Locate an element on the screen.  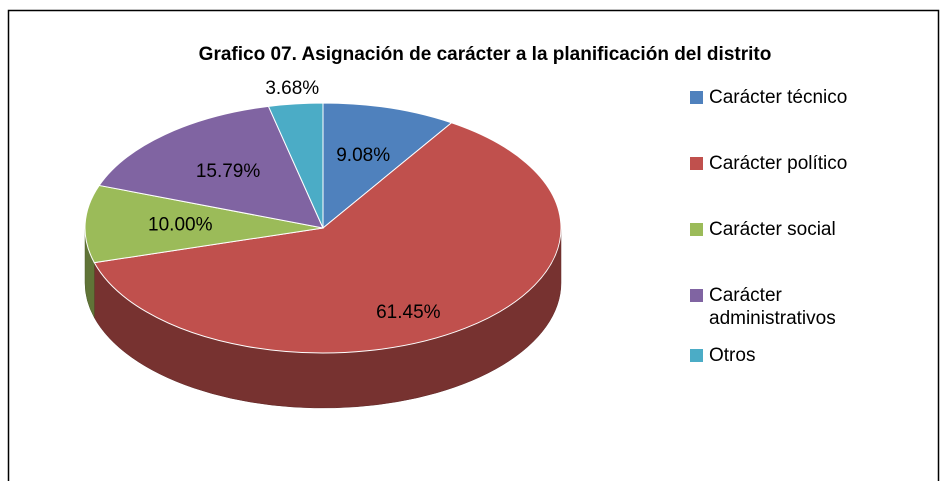
legend-item: Otros is located at coordinates (795, 355).